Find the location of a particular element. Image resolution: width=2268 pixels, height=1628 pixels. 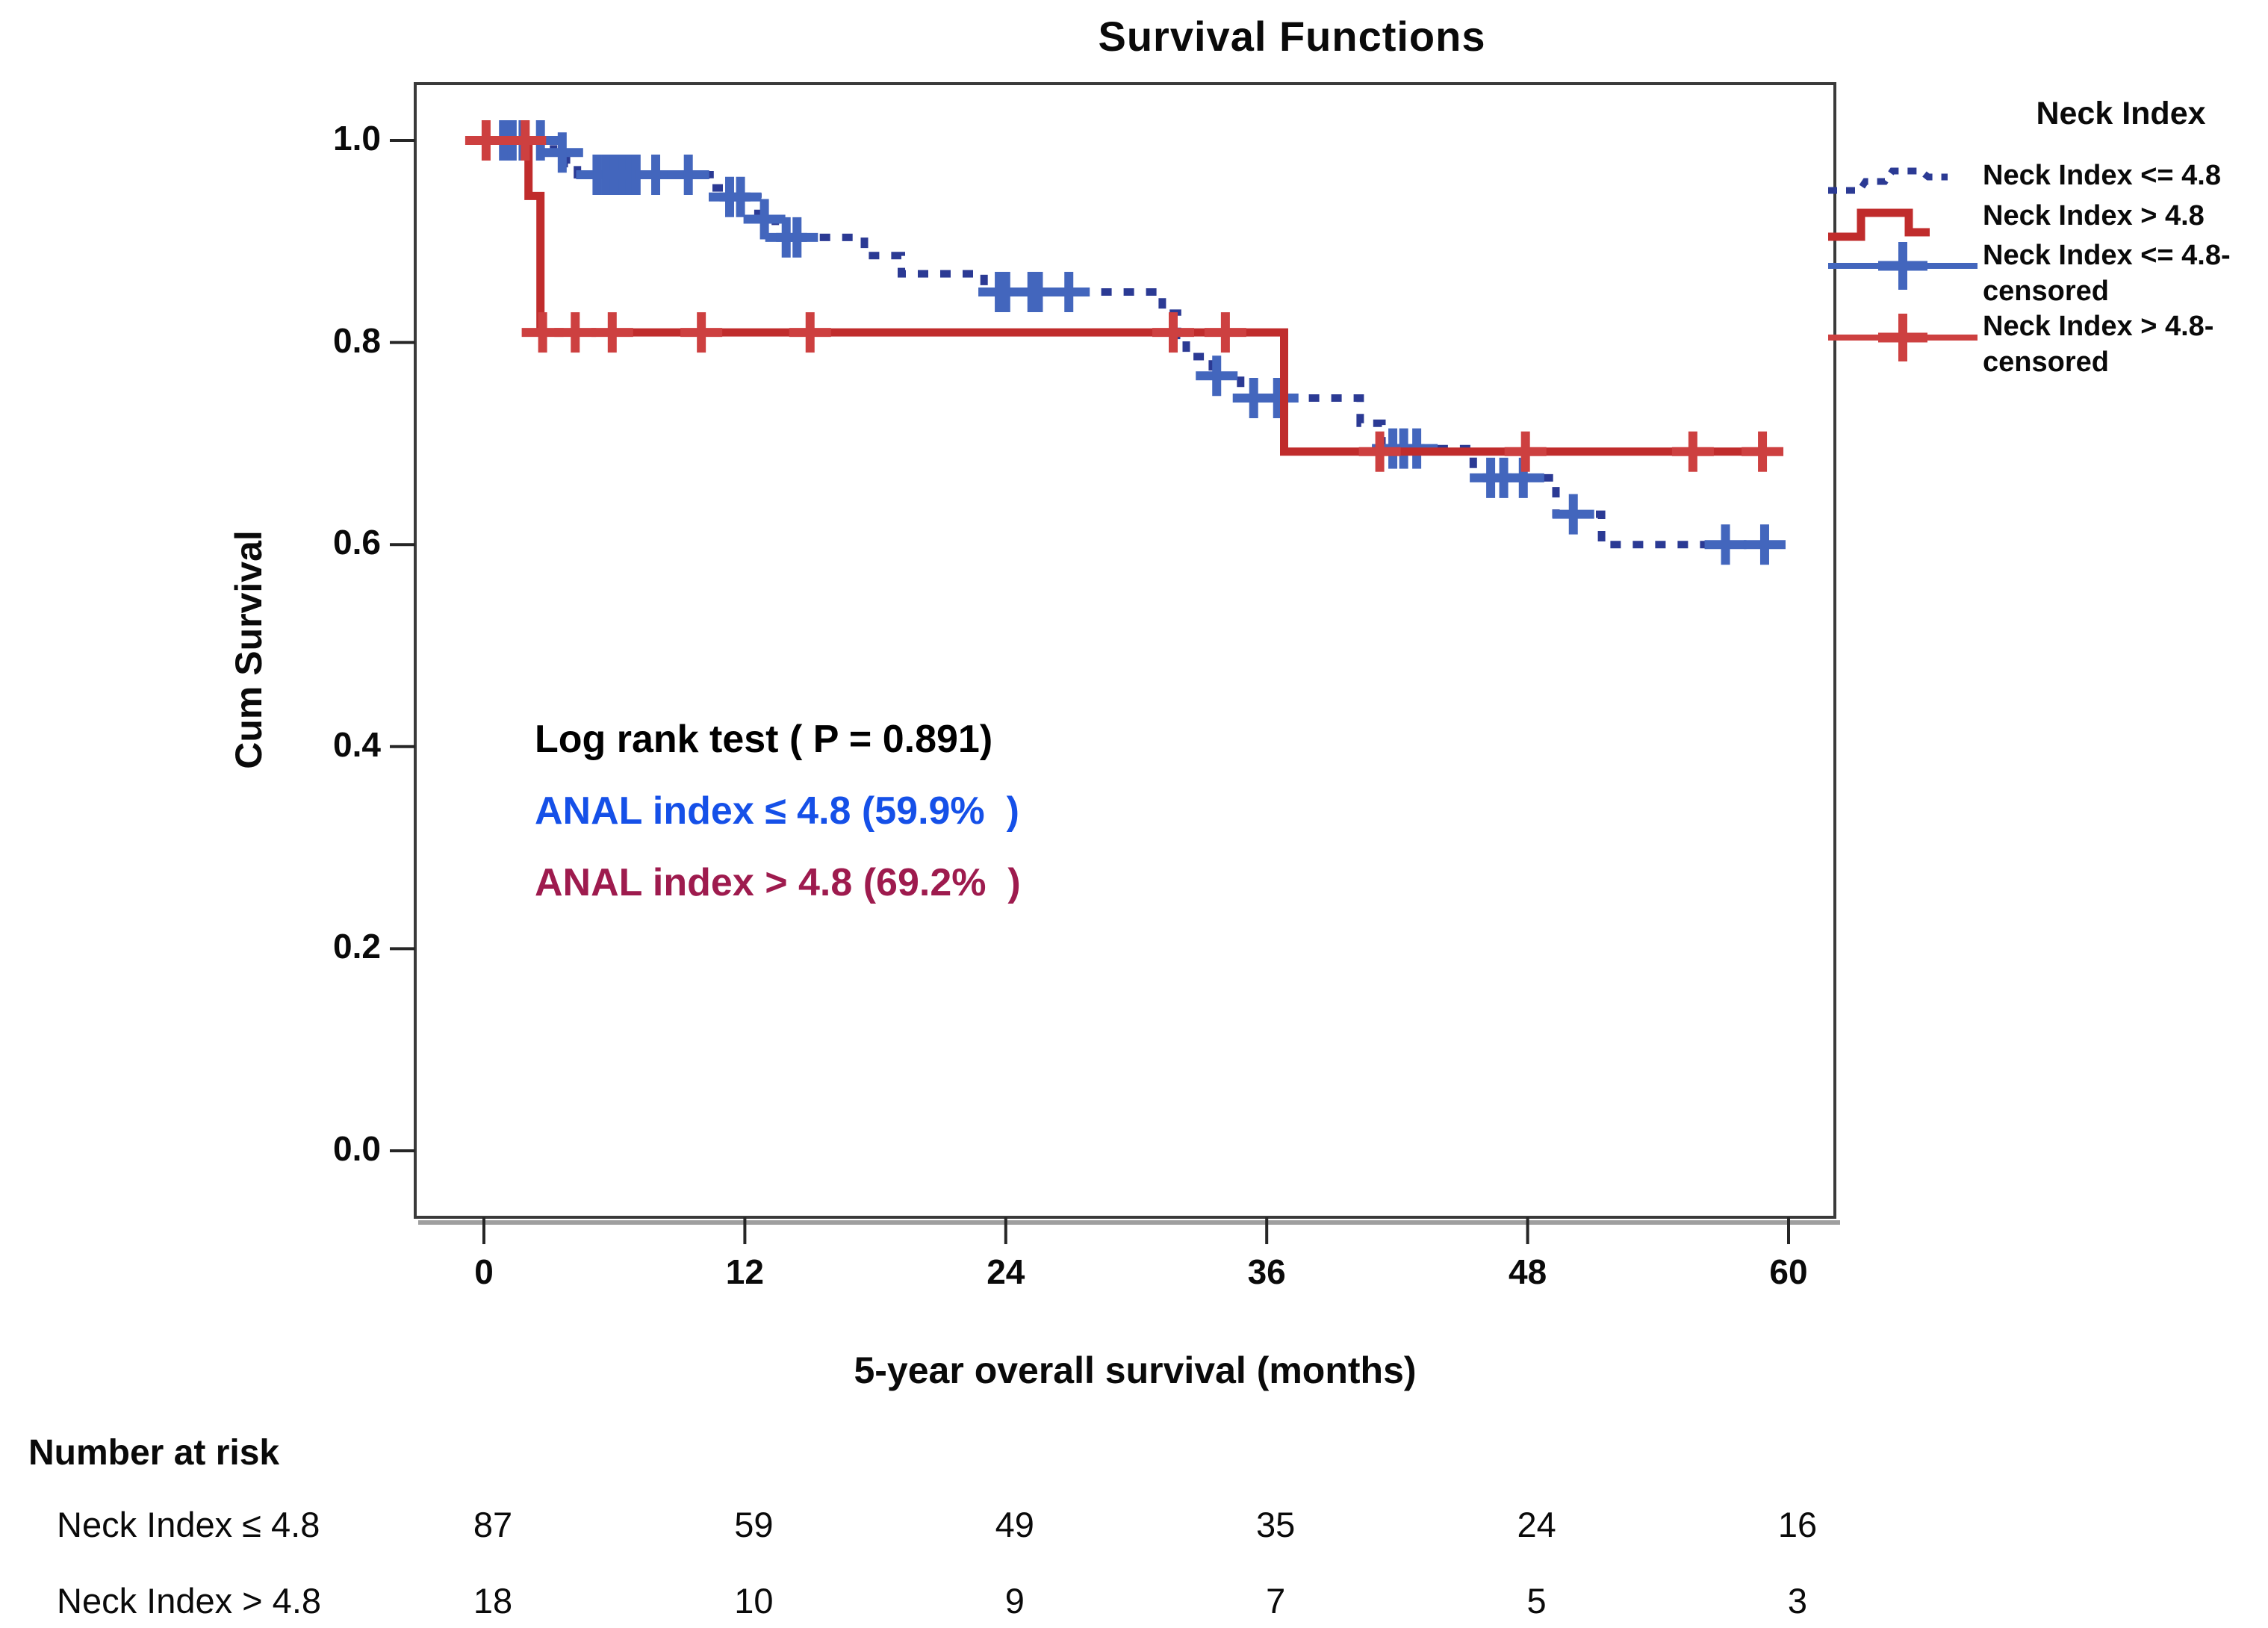

y-tick-label: 0.4 is located at coordinates (357, 744).